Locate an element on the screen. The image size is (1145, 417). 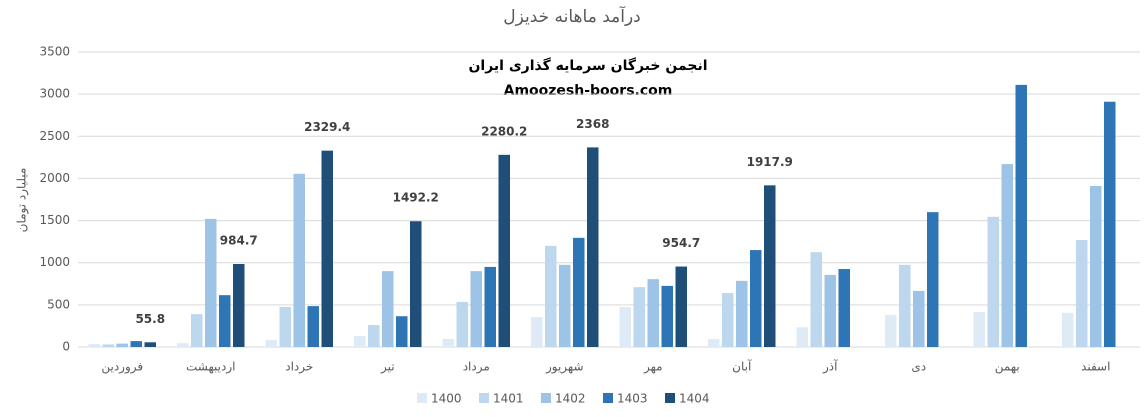
x-tick-label: آبان is located at coordinates (742, 366).